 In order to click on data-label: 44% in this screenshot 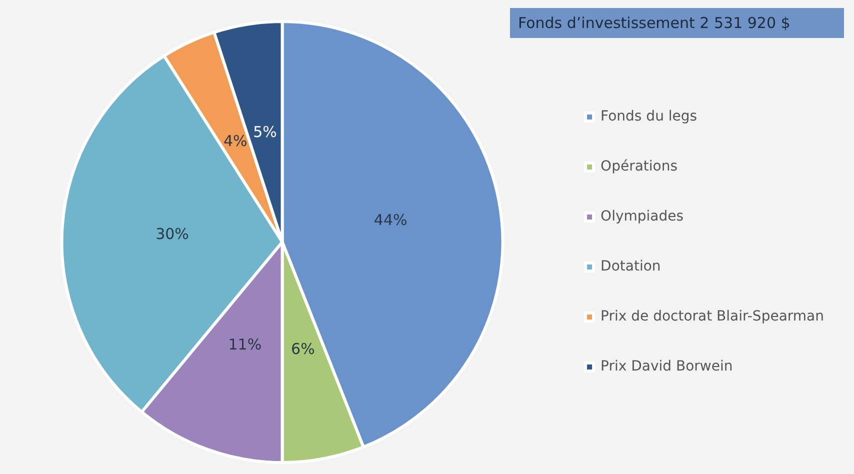, I will do `click(391, 220)`.